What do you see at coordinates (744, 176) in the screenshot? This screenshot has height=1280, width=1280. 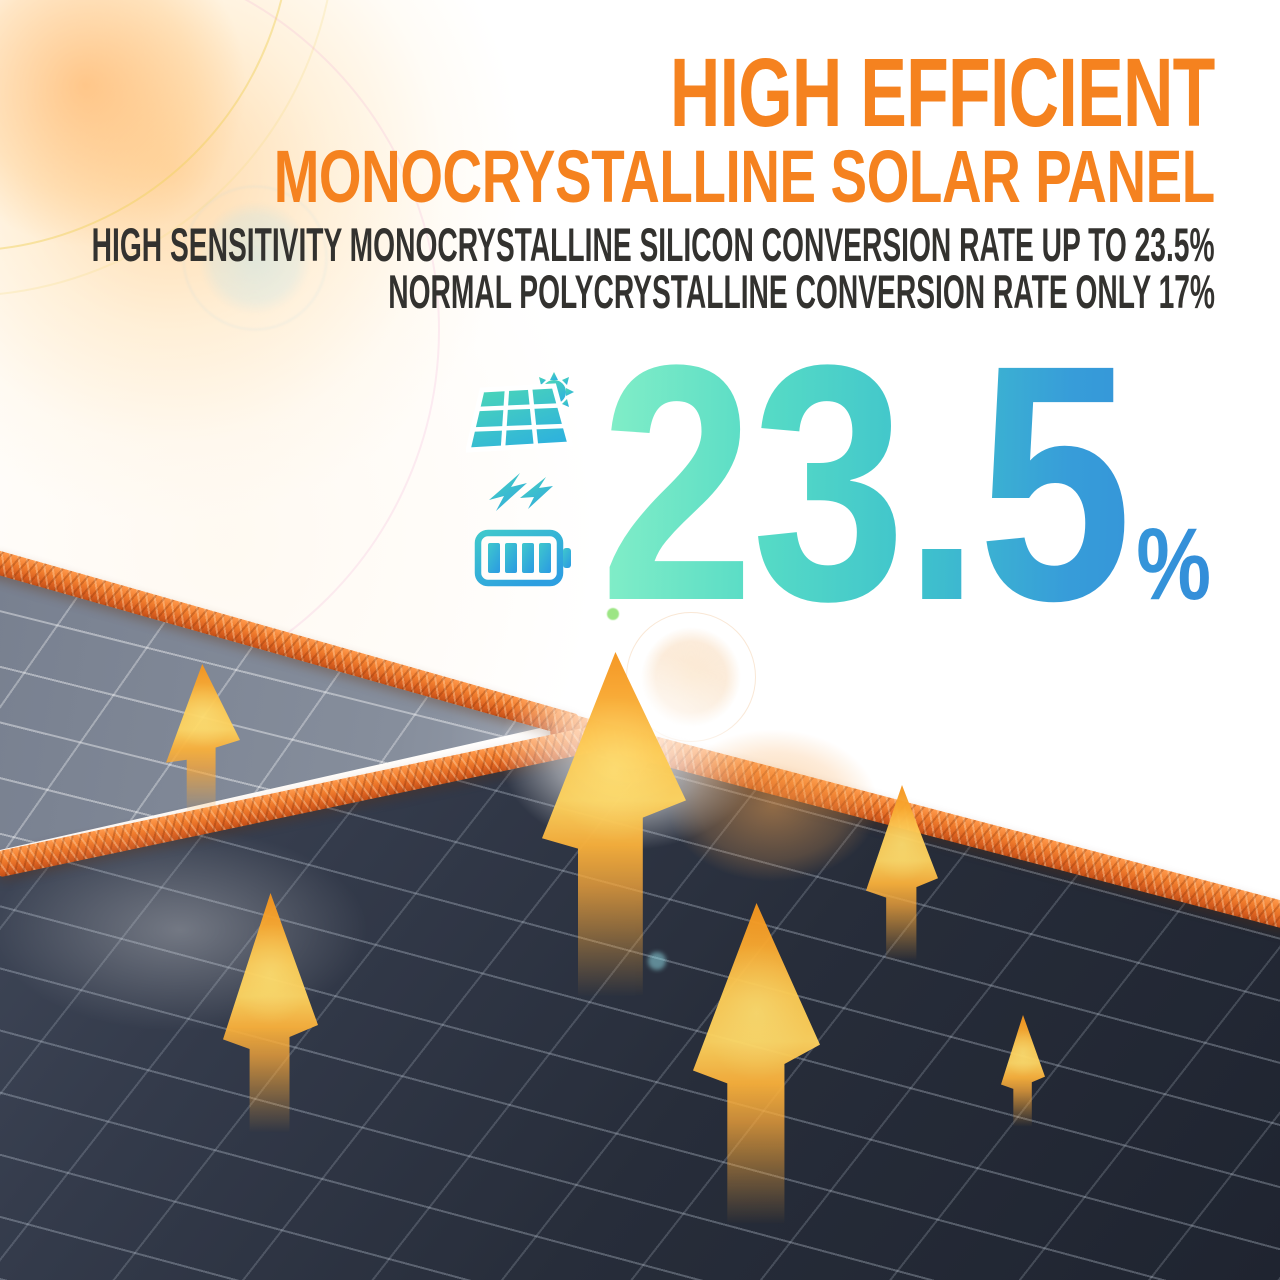 I see `headline-line2: MONOCRYSTALLINE SOLAR PANEL` at bounding box center [744, 176].